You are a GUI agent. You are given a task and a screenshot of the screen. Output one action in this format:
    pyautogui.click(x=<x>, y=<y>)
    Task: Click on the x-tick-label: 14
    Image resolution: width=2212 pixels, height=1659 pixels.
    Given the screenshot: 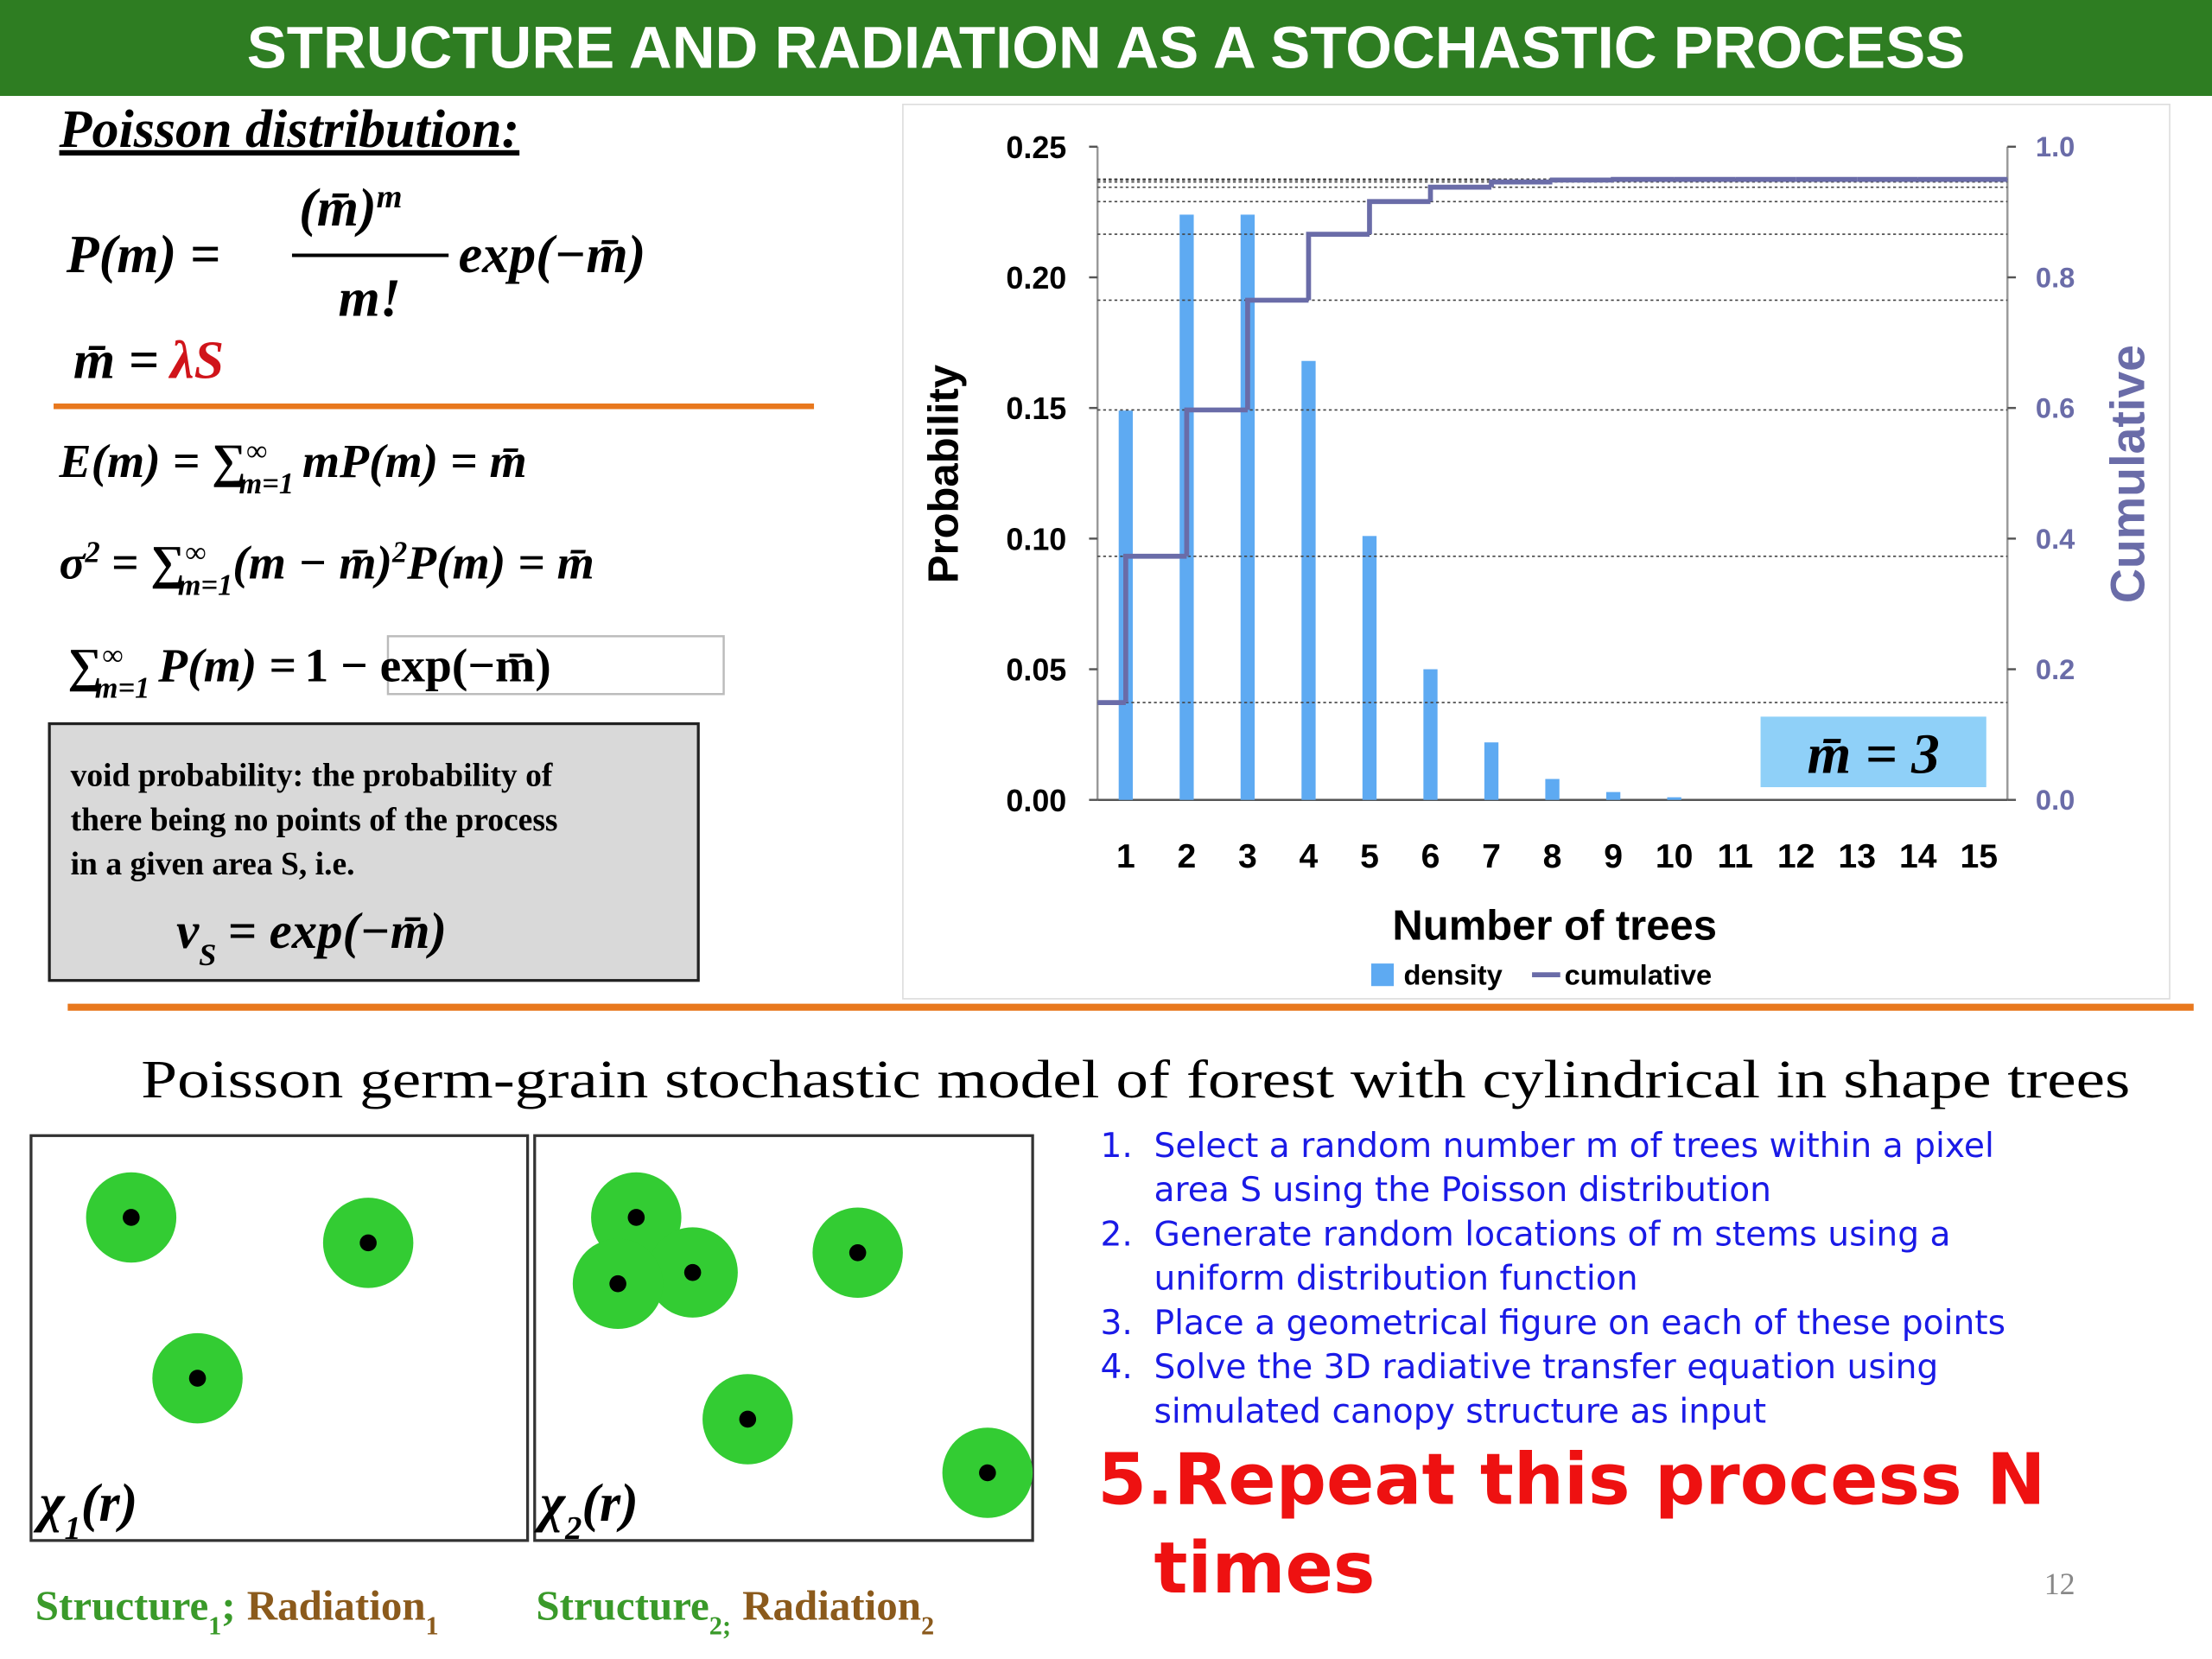 What is the action you would take?
    pyautogui.click(x=1918, y=856)
    